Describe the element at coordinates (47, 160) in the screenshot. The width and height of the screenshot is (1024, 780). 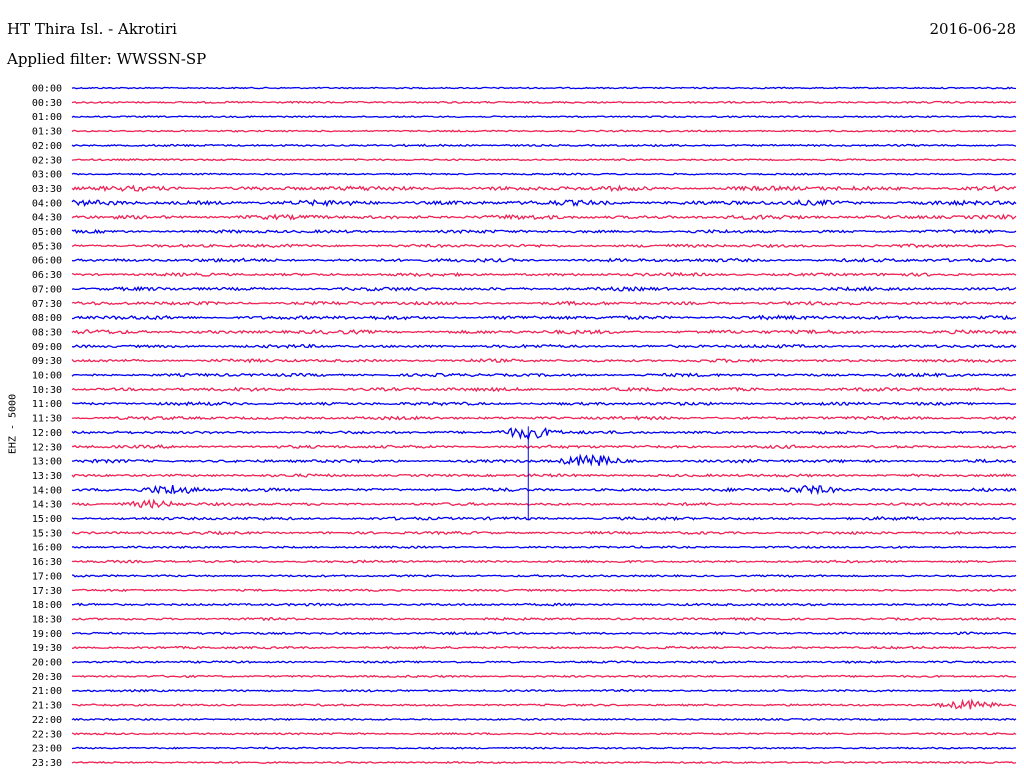
I see `time-label: 02:30` at that location.